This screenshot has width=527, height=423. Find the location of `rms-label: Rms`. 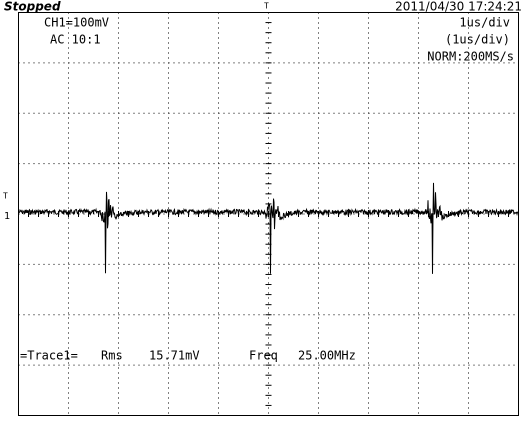

rms-label: Rms is located at coordinates (112, 356).